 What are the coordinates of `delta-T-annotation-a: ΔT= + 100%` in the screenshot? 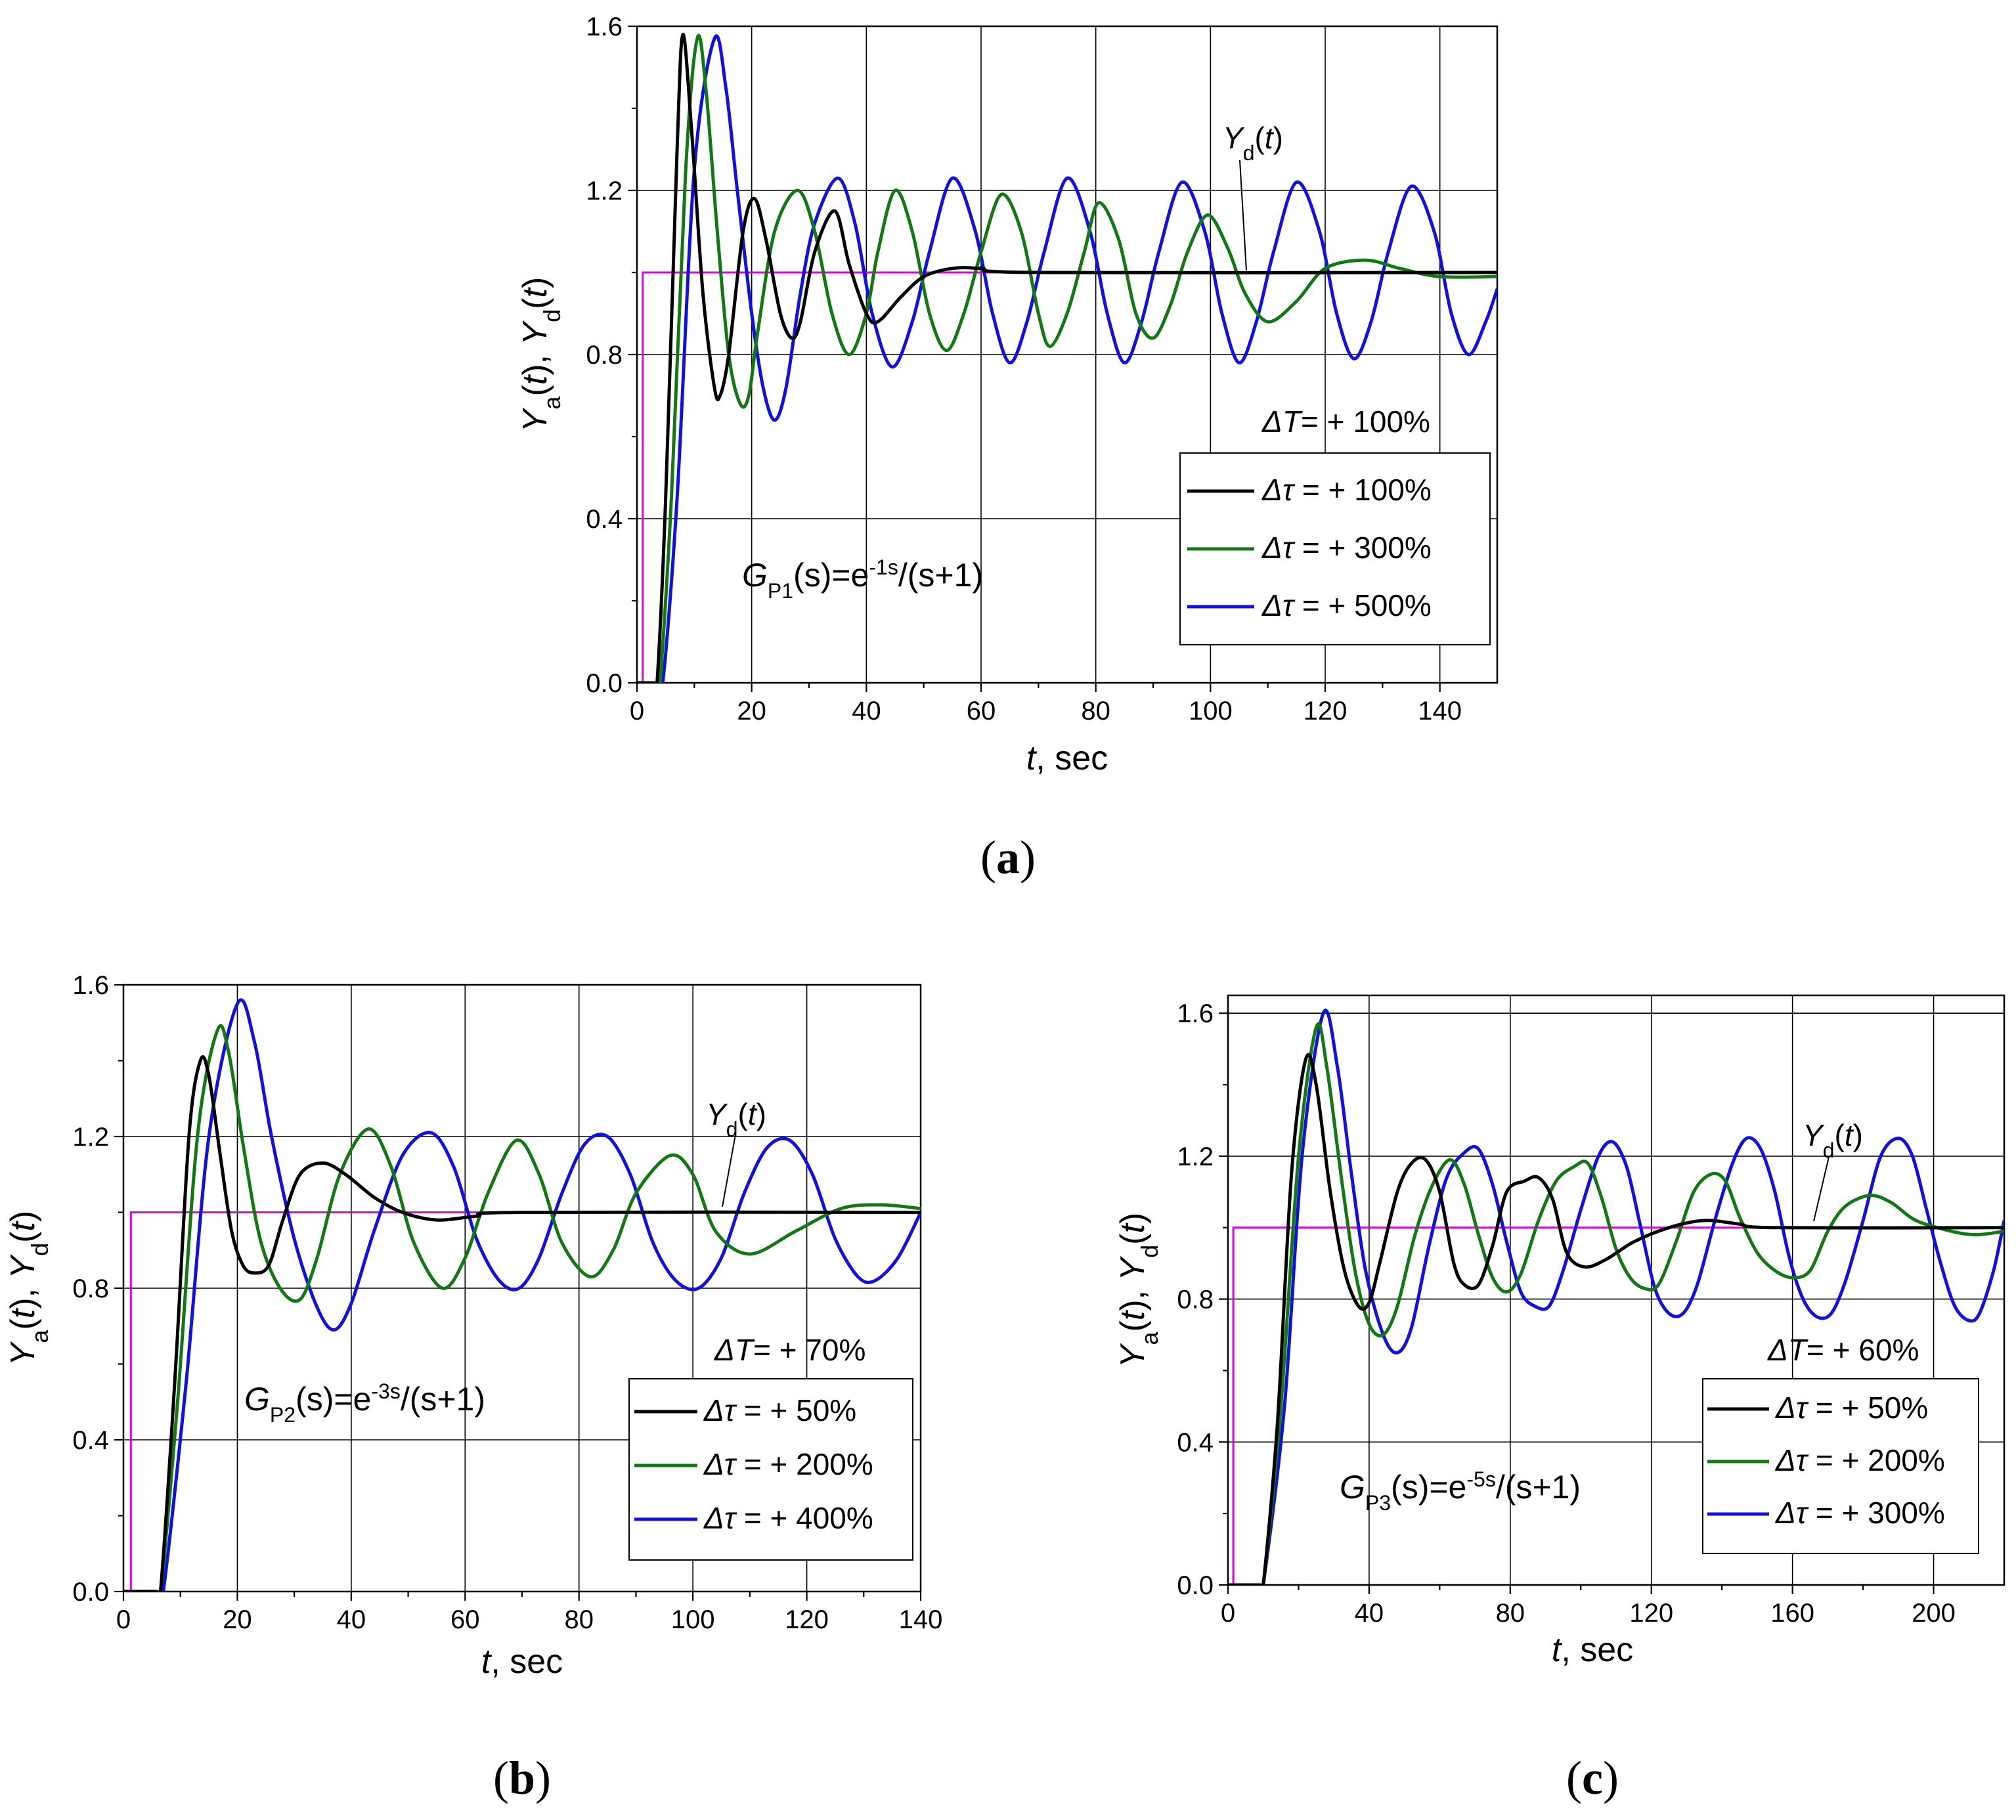 It's located at (1345, 421).